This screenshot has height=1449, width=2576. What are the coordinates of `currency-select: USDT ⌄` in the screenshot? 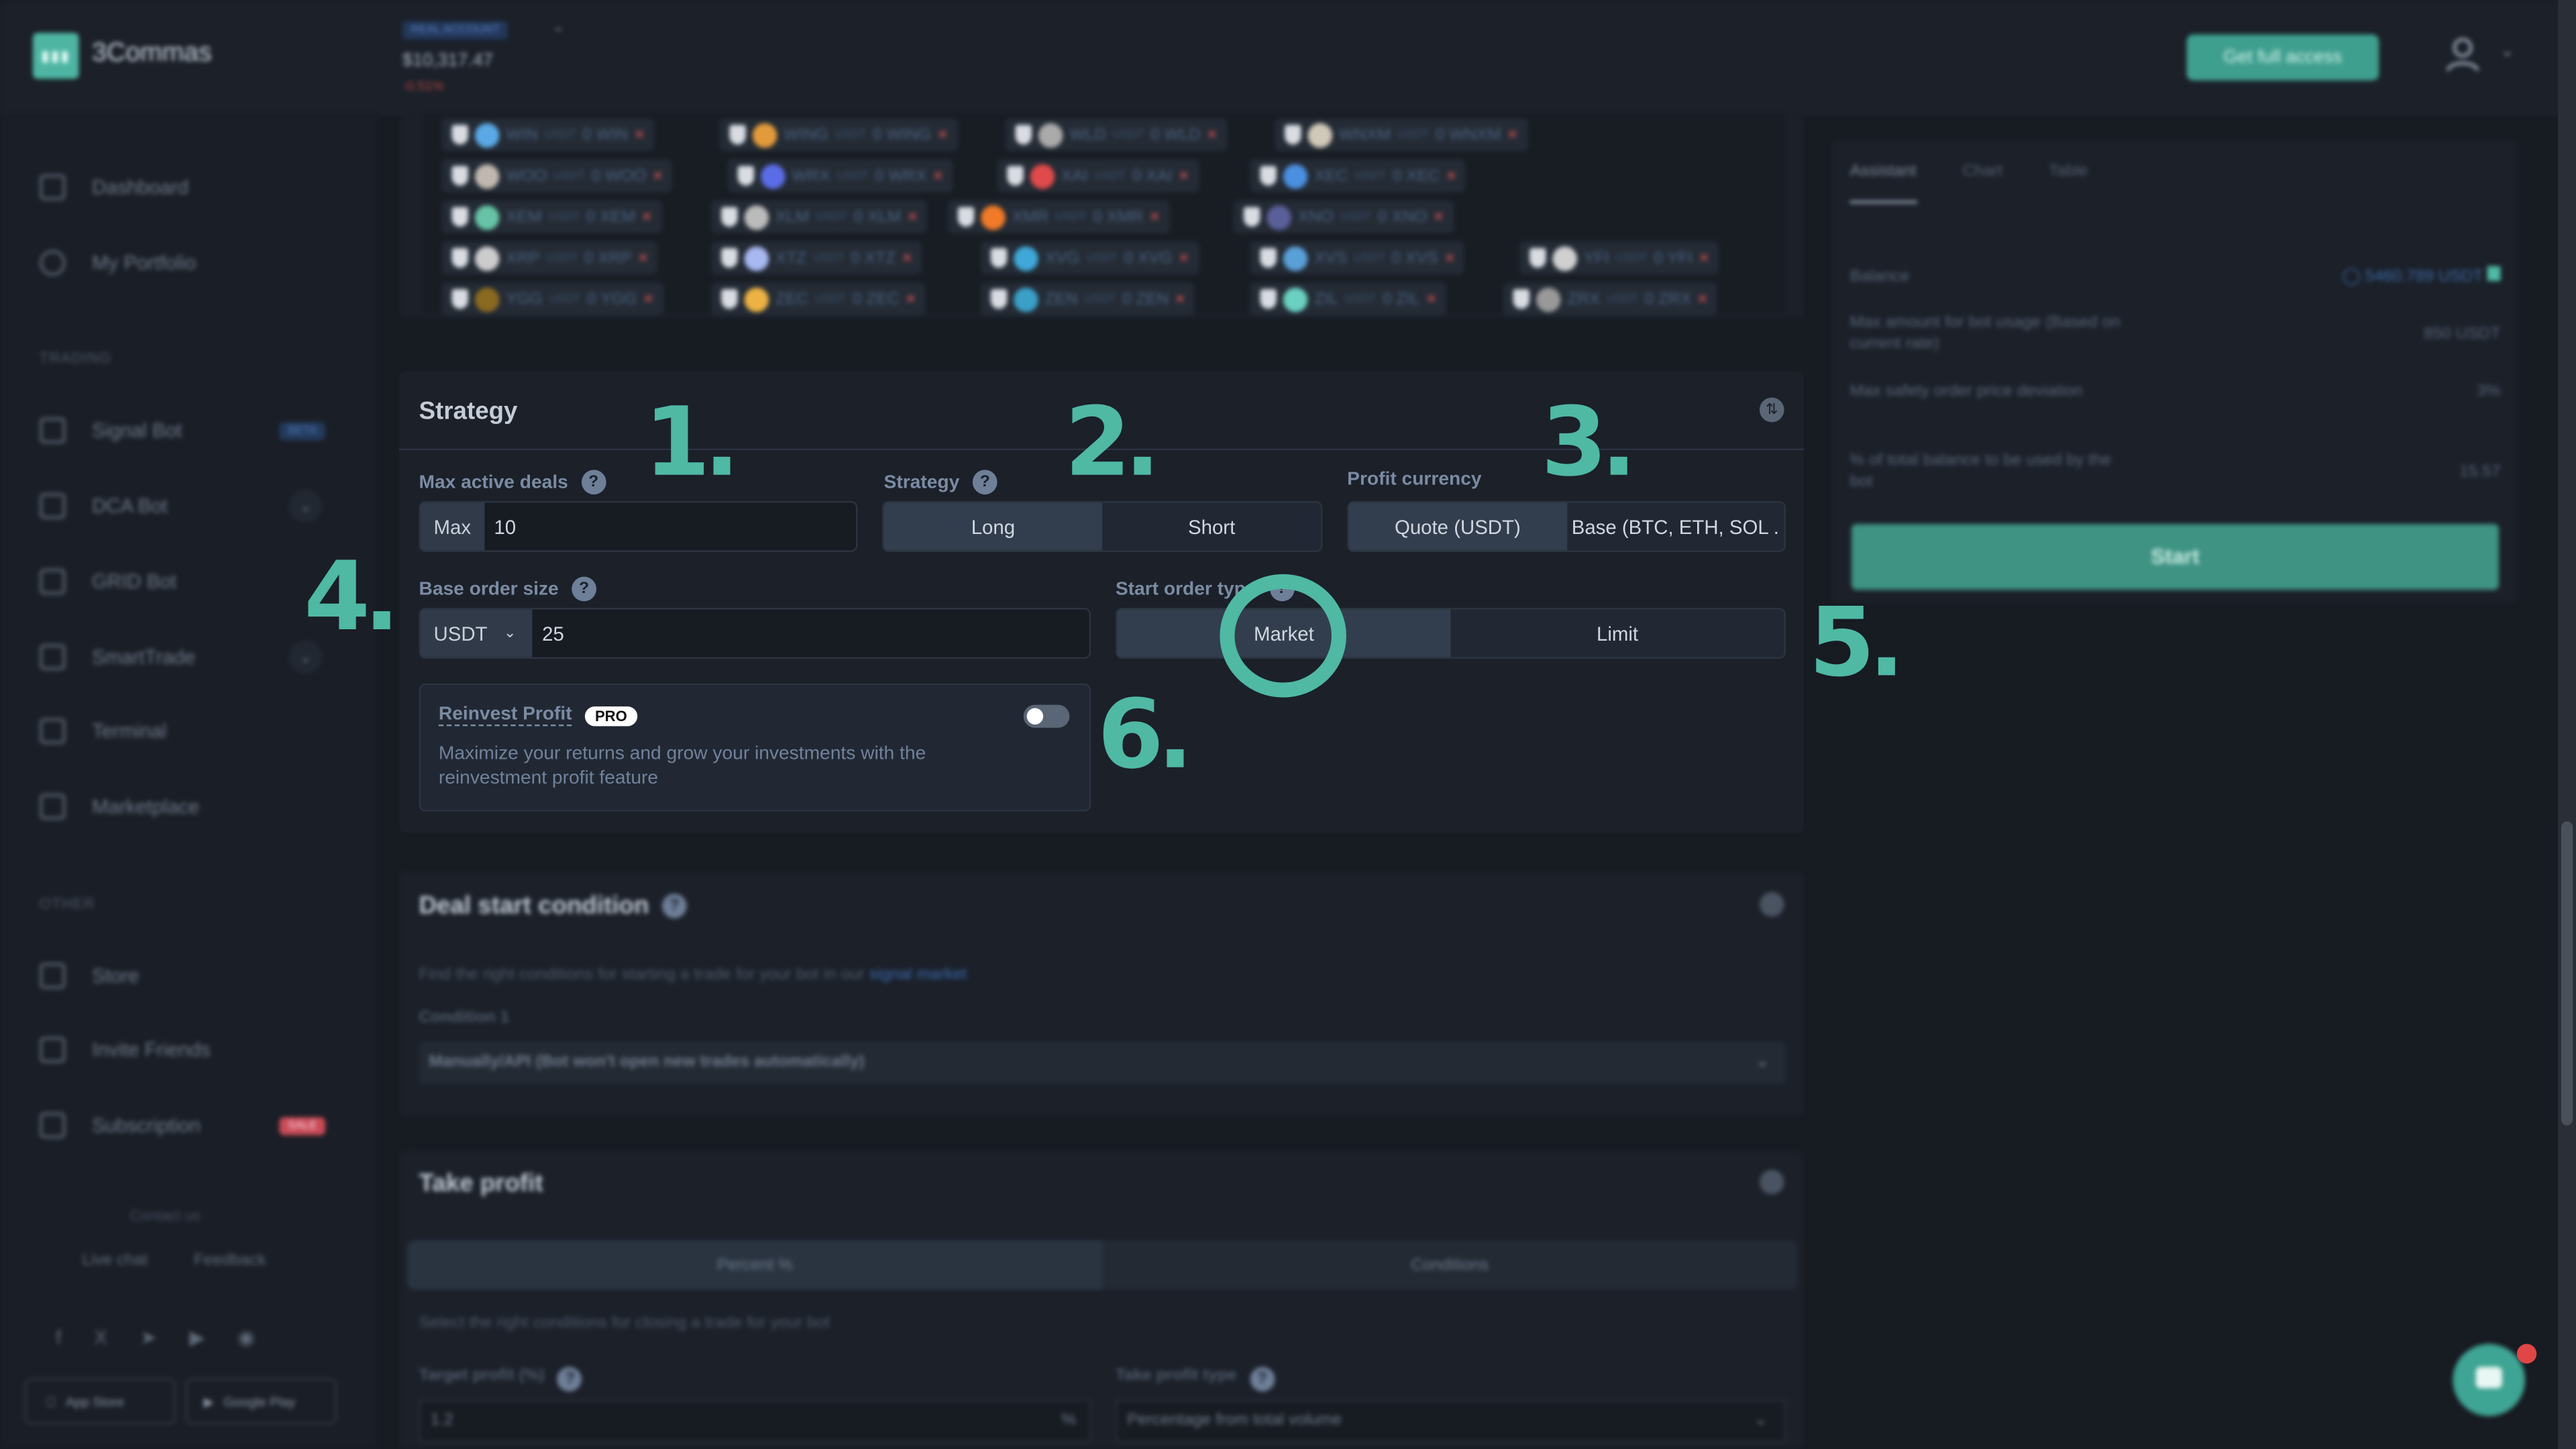 It's located at (476, 633).